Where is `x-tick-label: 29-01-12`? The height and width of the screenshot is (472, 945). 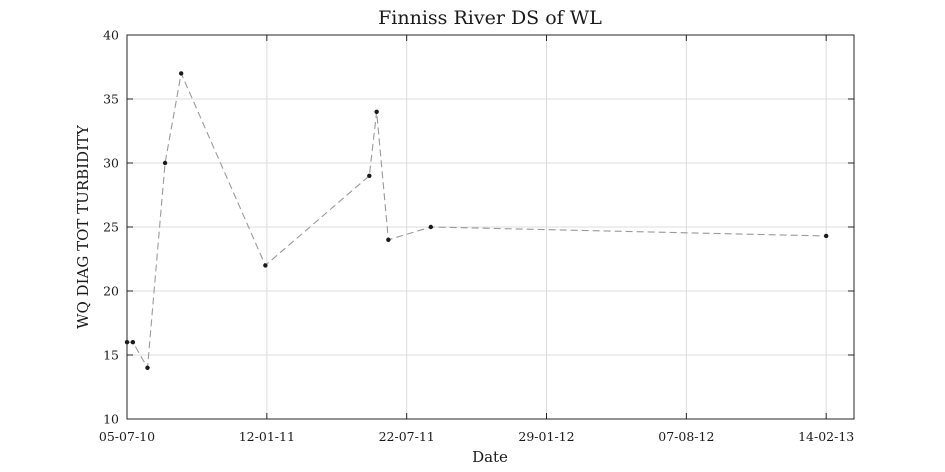
x-tick-label: 29-01-12 is located at coordinates (546, 436).